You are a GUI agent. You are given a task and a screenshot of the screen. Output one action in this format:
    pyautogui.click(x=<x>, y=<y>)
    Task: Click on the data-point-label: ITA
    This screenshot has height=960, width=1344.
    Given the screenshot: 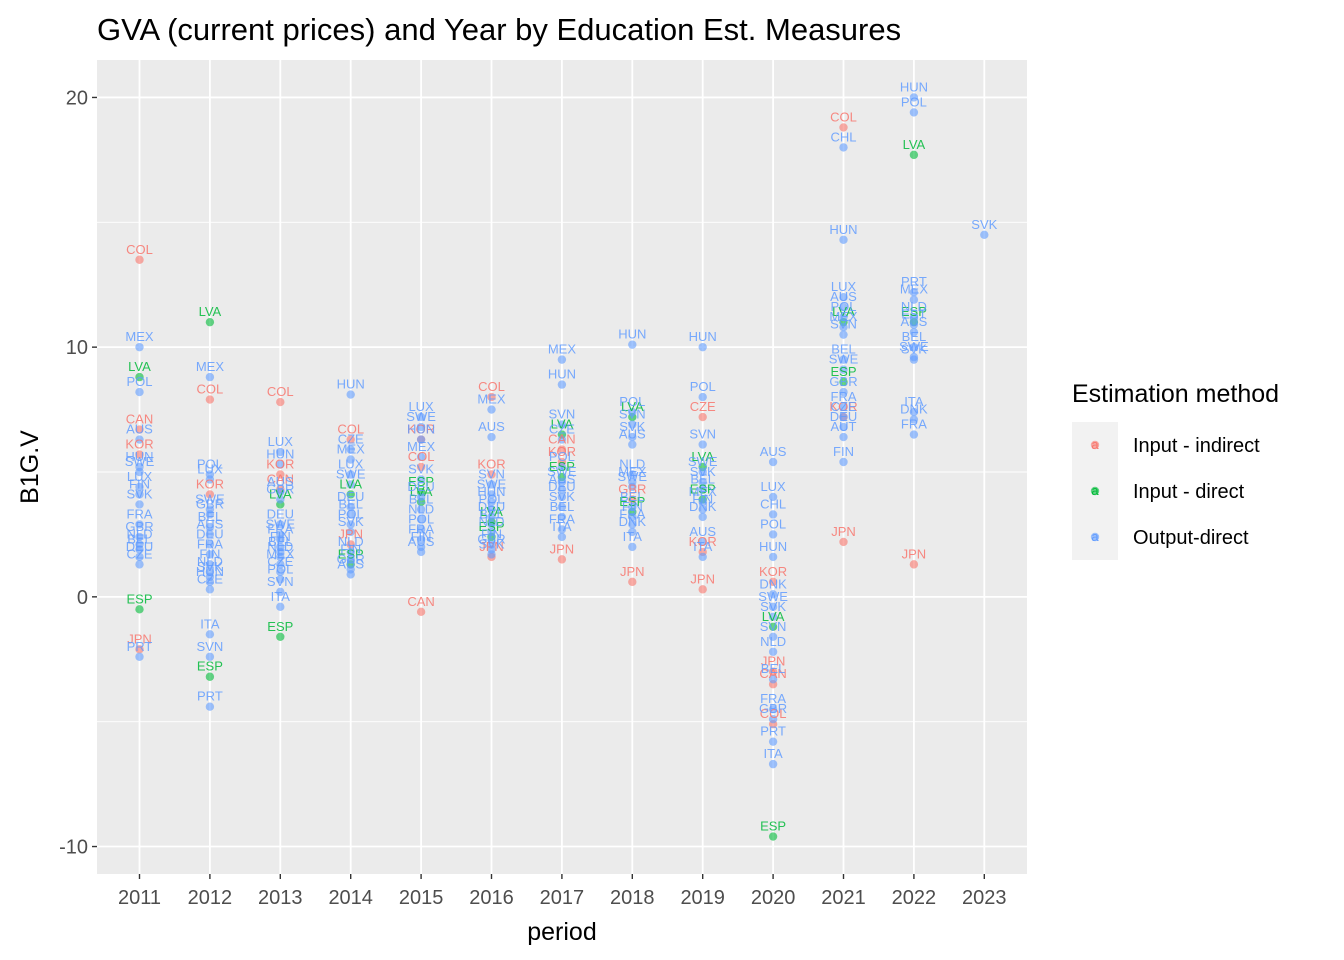 What is the action you would take?
    pyautogui.click(x=773, y=753)
    